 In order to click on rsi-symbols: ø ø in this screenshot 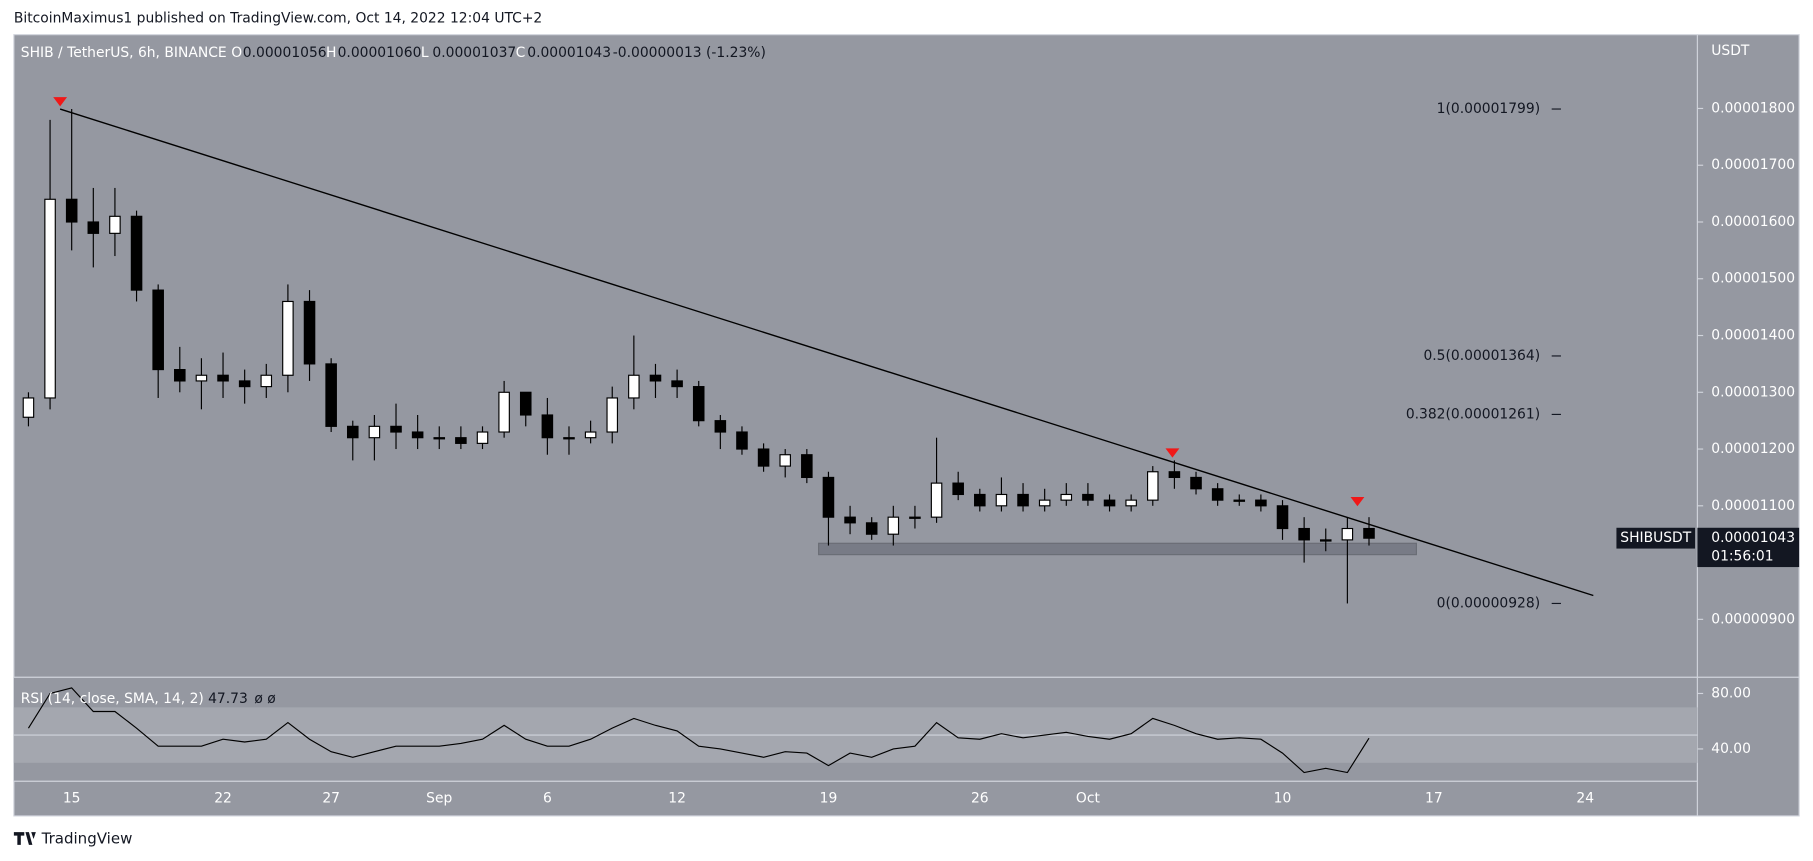, I will do `click(264, 699)`.